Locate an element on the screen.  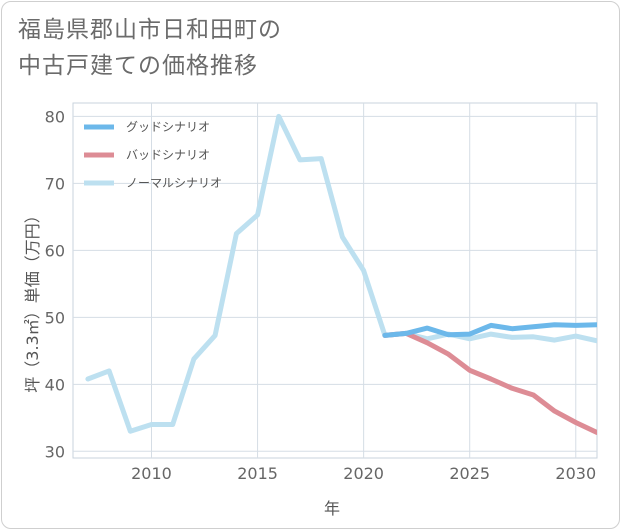
x-tick-label: 2030 is located at coordinates (575, 473).